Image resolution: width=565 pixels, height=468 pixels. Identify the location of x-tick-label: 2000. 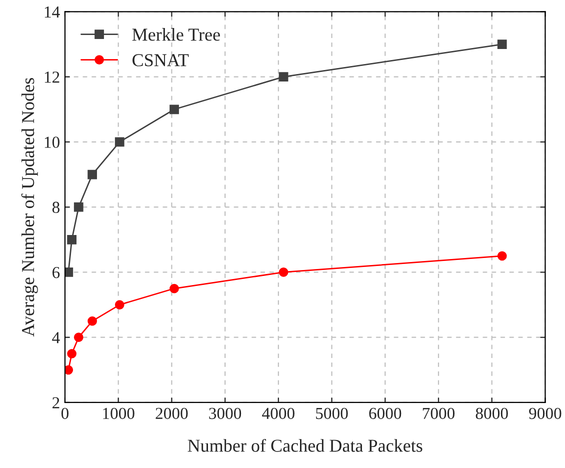
(172, 414).